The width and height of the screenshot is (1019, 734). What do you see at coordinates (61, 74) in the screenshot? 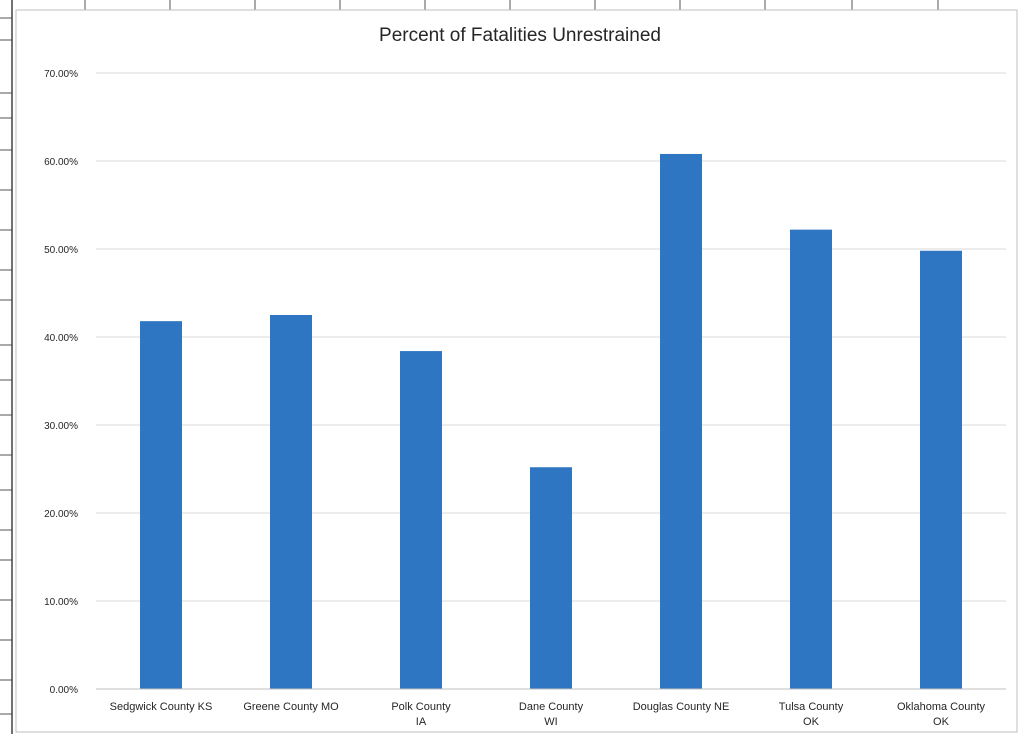
I see `y-tick-label: 70.00%` at bounding box center [61, 74].